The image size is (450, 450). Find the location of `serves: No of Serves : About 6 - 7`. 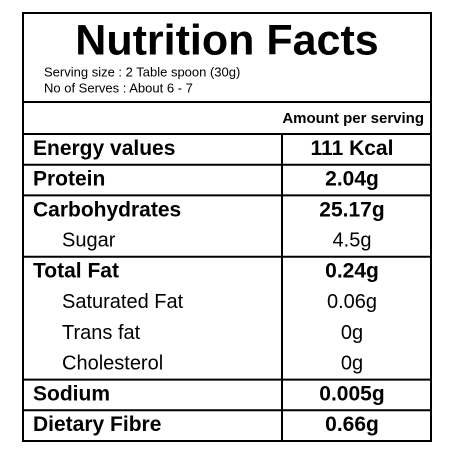

serves: No of Serves : About 6 - 7 is located at coordinates (118, 87).